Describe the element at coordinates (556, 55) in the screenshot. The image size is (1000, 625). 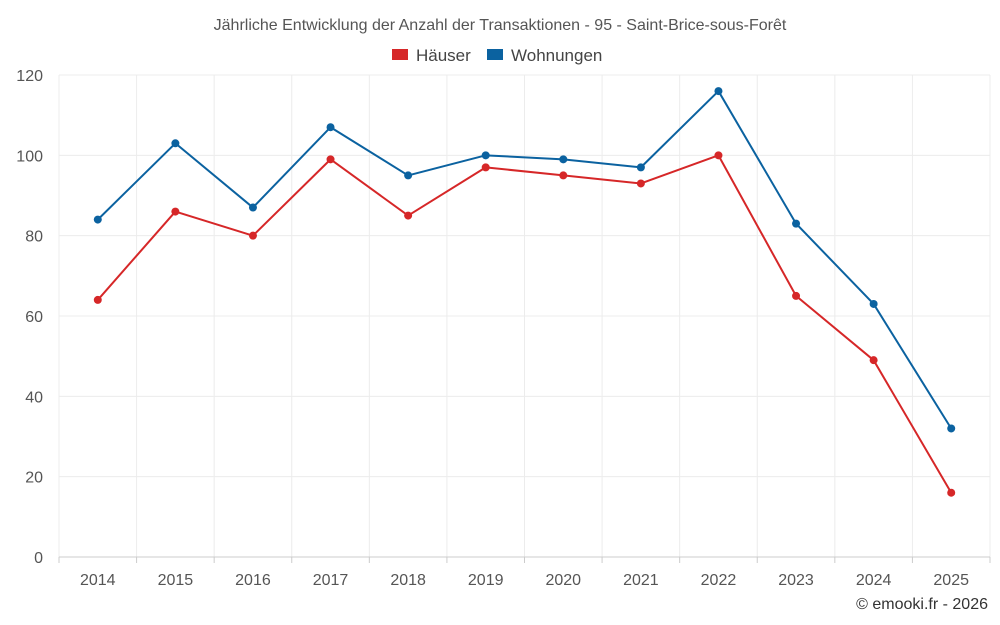
I see `legend-label-wohnungen: Wohnungen` at that location.